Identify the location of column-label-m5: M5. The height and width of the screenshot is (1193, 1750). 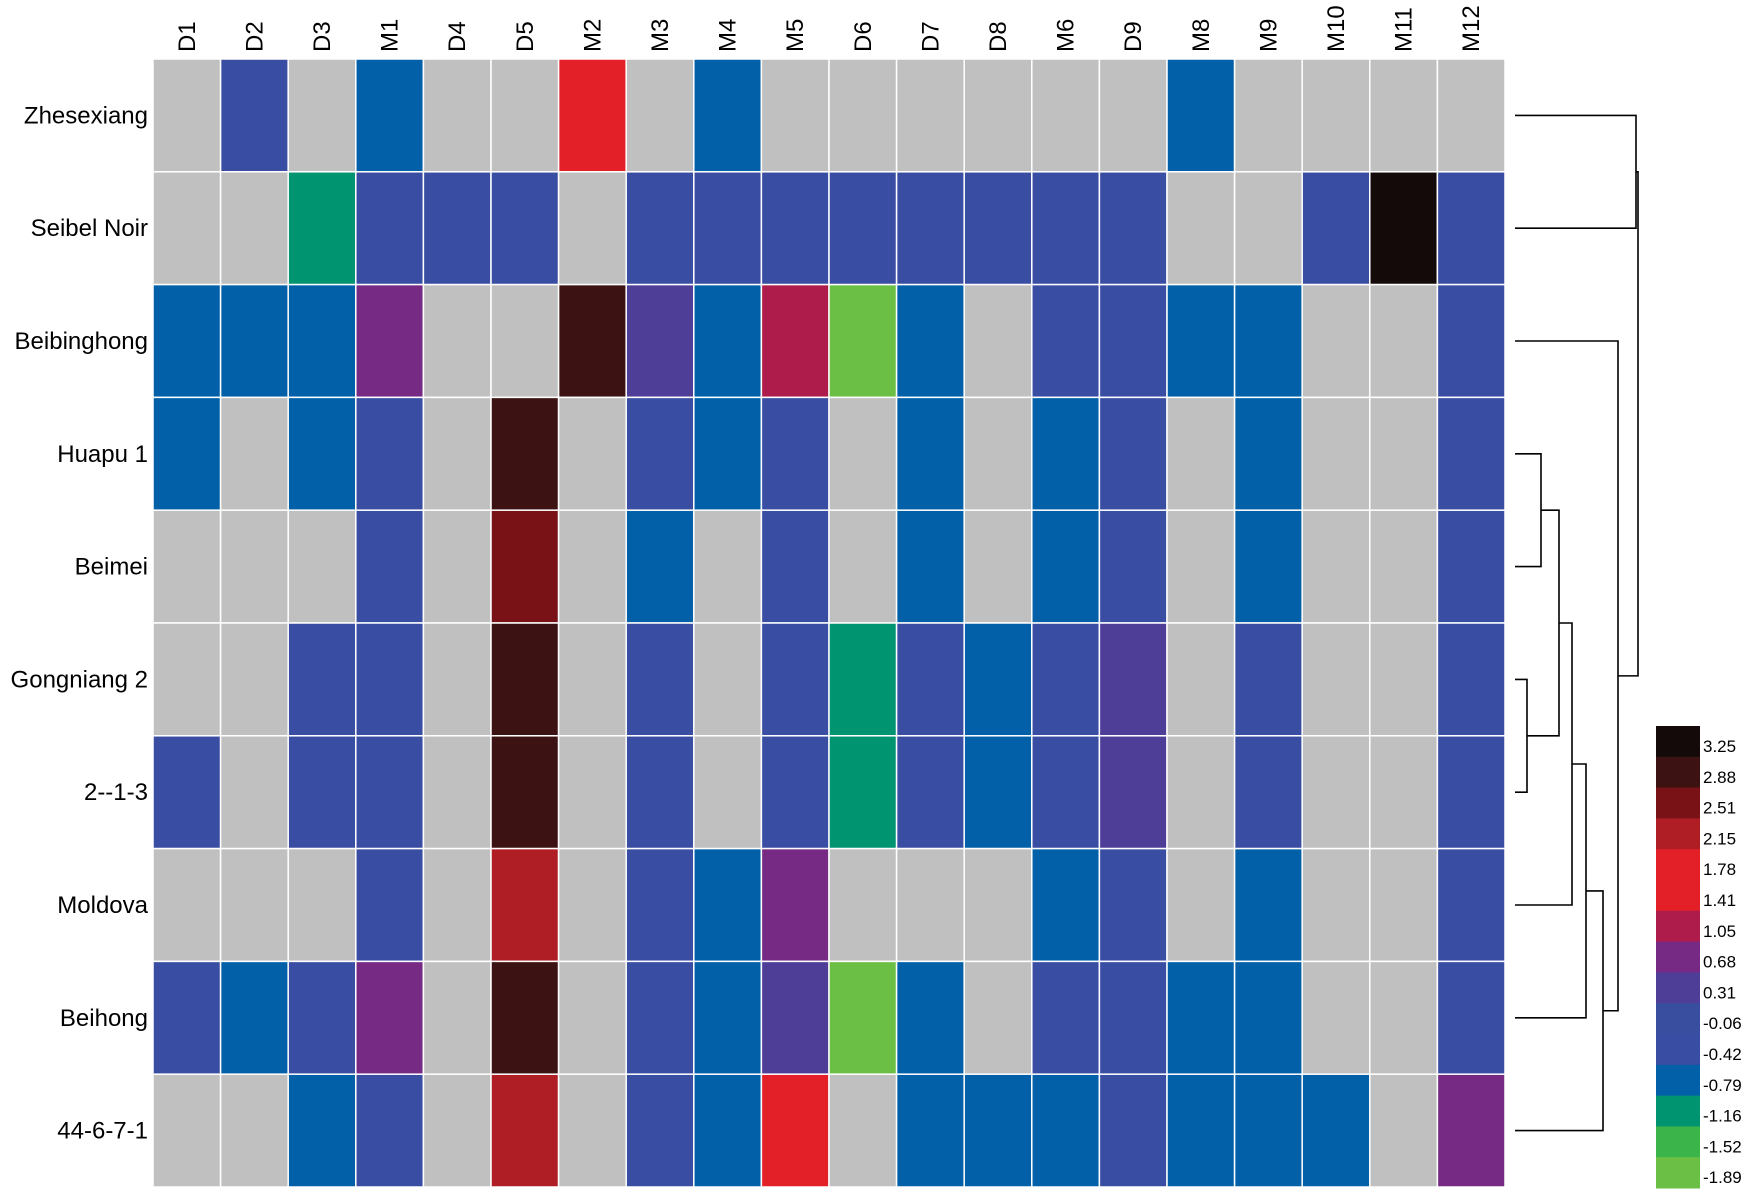
(795, 35).